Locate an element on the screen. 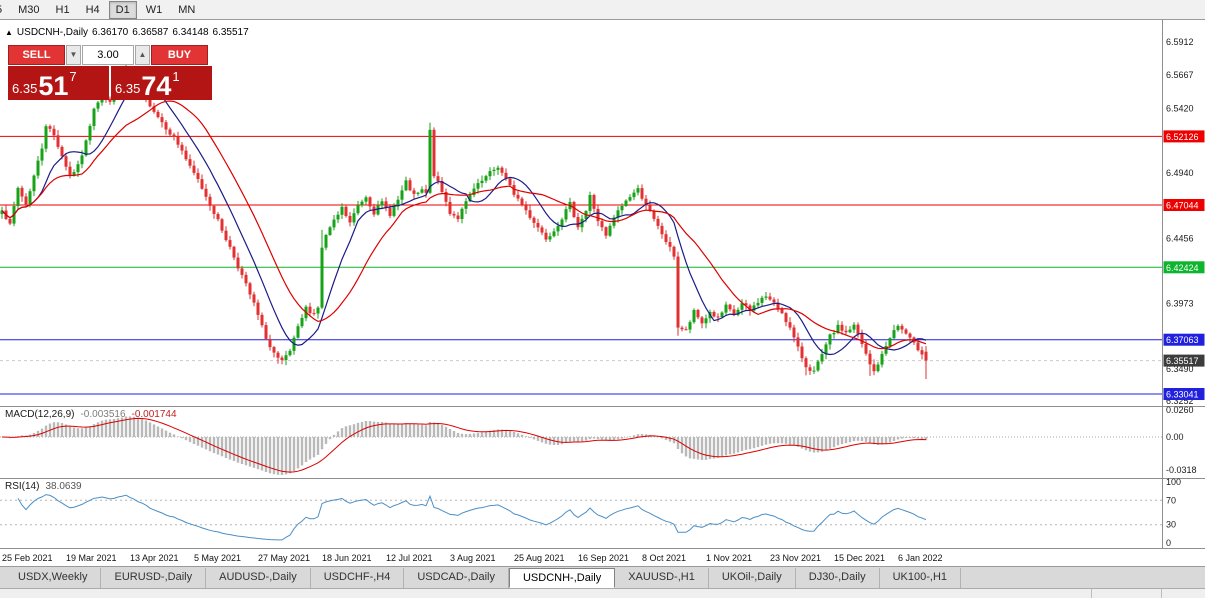  macd-axis-labels: 0.0260 0.00 -0.0318 is located at coordinates (1181, 440).